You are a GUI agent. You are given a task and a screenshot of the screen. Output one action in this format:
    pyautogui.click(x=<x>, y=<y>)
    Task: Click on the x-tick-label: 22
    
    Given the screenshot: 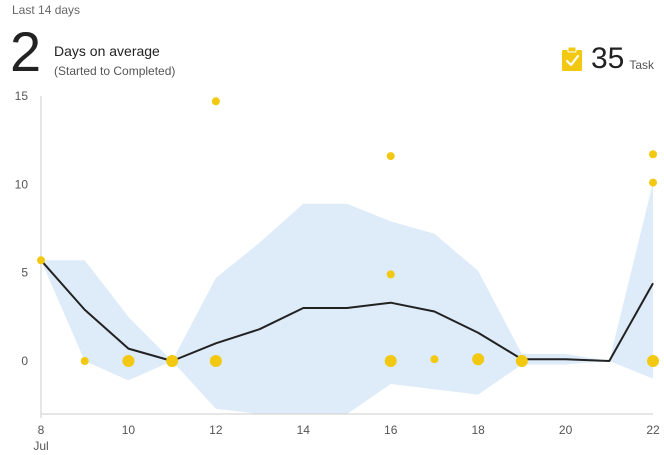 What is the action you would take?
    pyautogui.click(x=653, y=430)
    